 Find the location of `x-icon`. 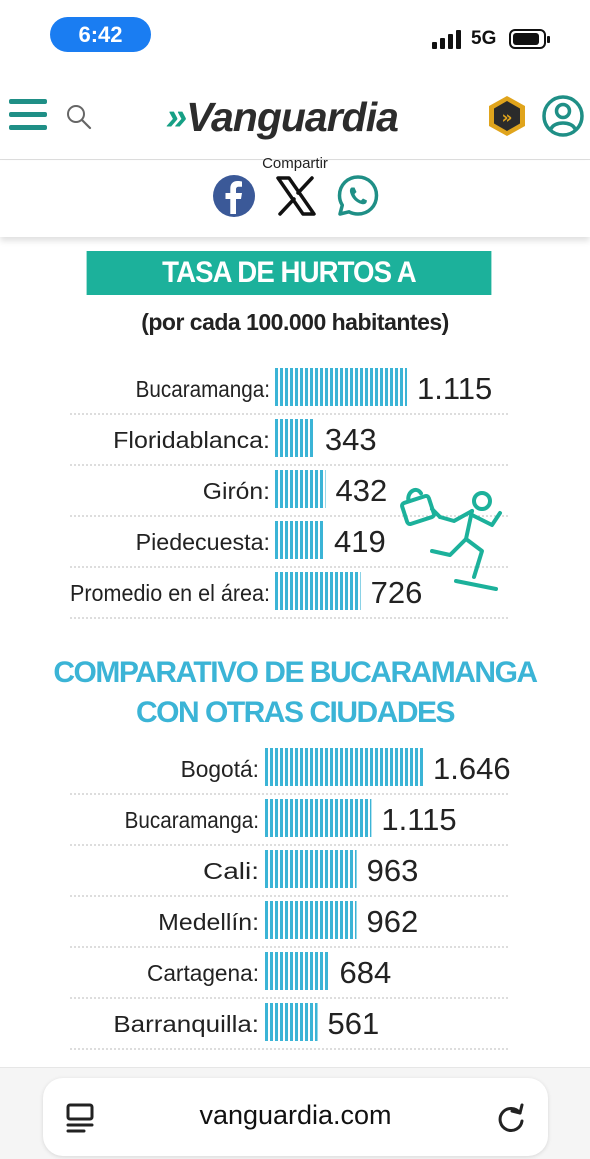

x-icon is located at coordinates (296, 196).